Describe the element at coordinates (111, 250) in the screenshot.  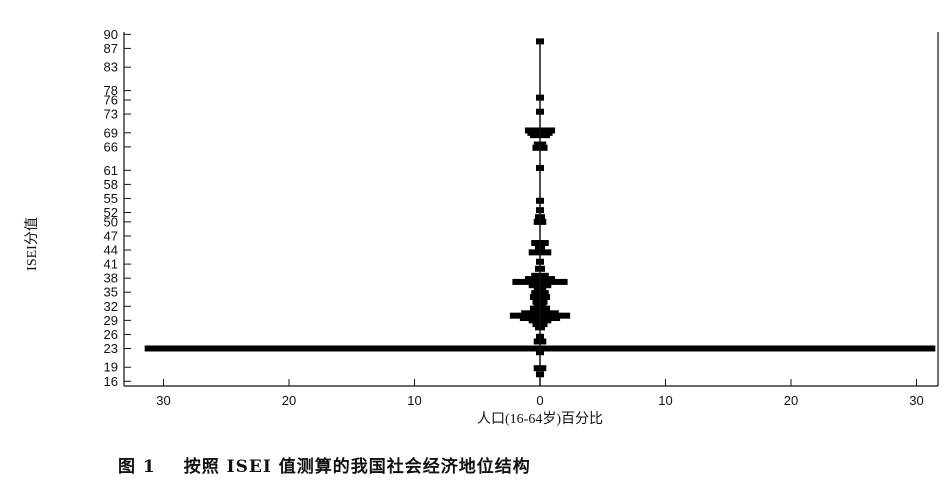
I see `y-tick-label: 44` at that location.